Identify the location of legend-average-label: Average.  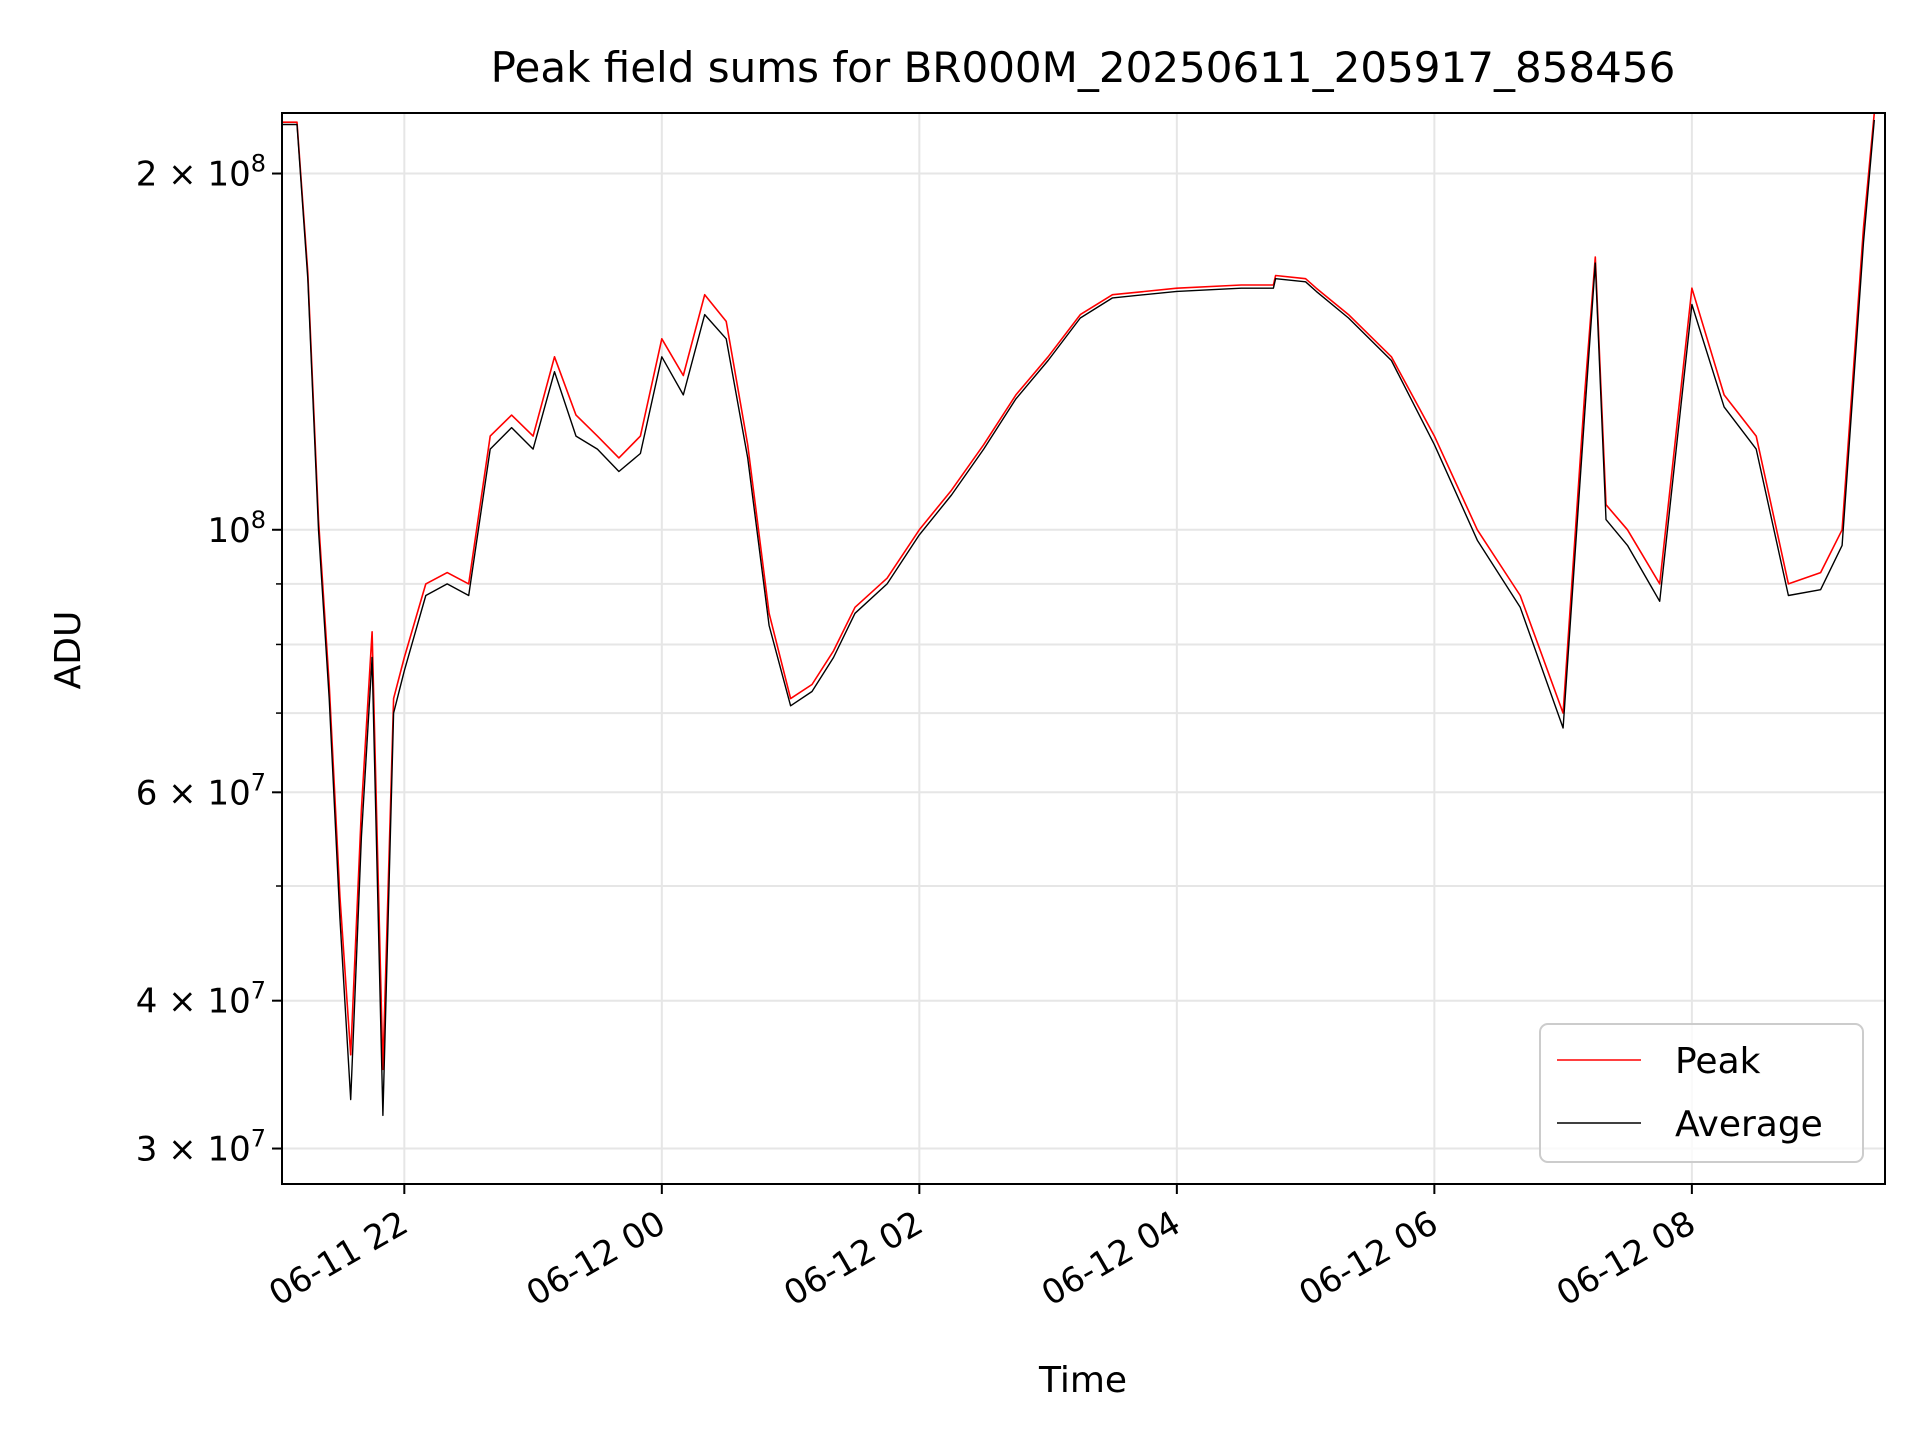
(1749, 1124).